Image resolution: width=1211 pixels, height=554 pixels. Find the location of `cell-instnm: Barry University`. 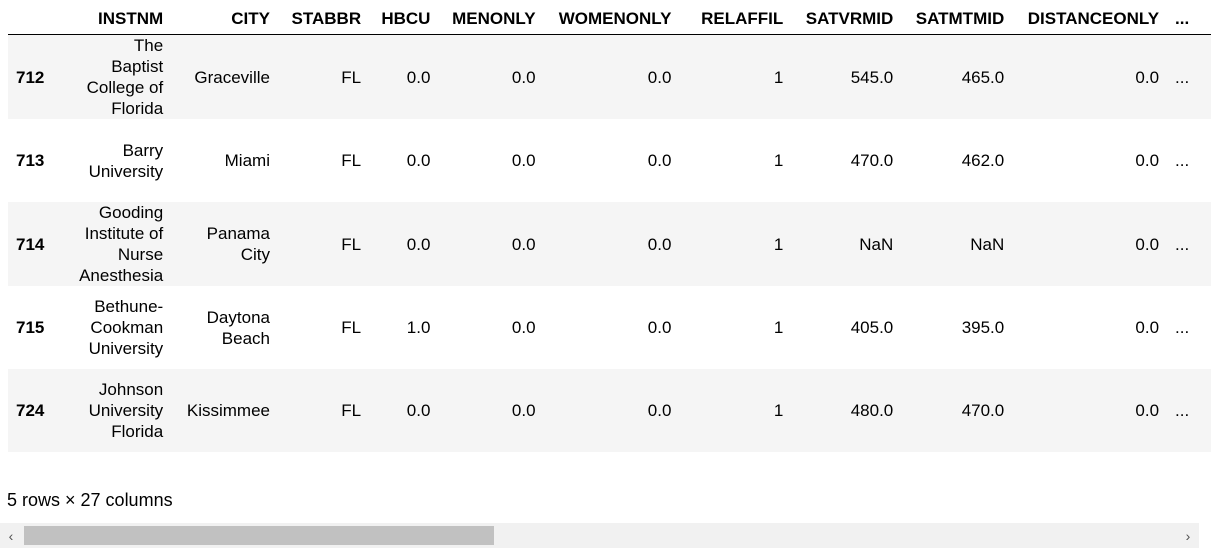

cell-instnm: Barry University is located at coordinates (126, 160).